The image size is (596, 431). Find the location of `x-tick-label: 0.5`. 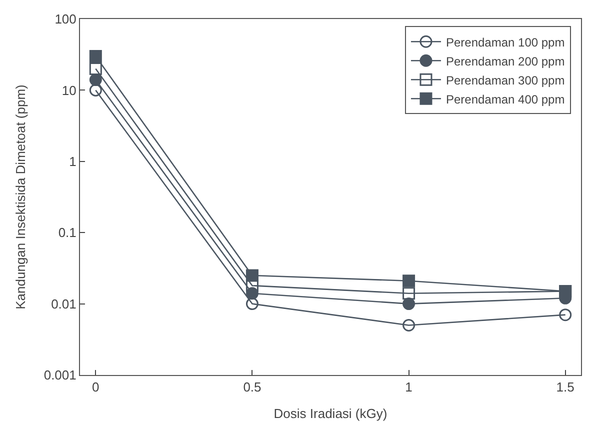

x-tick-label: 0.5 is located at coordinates (252, 387).